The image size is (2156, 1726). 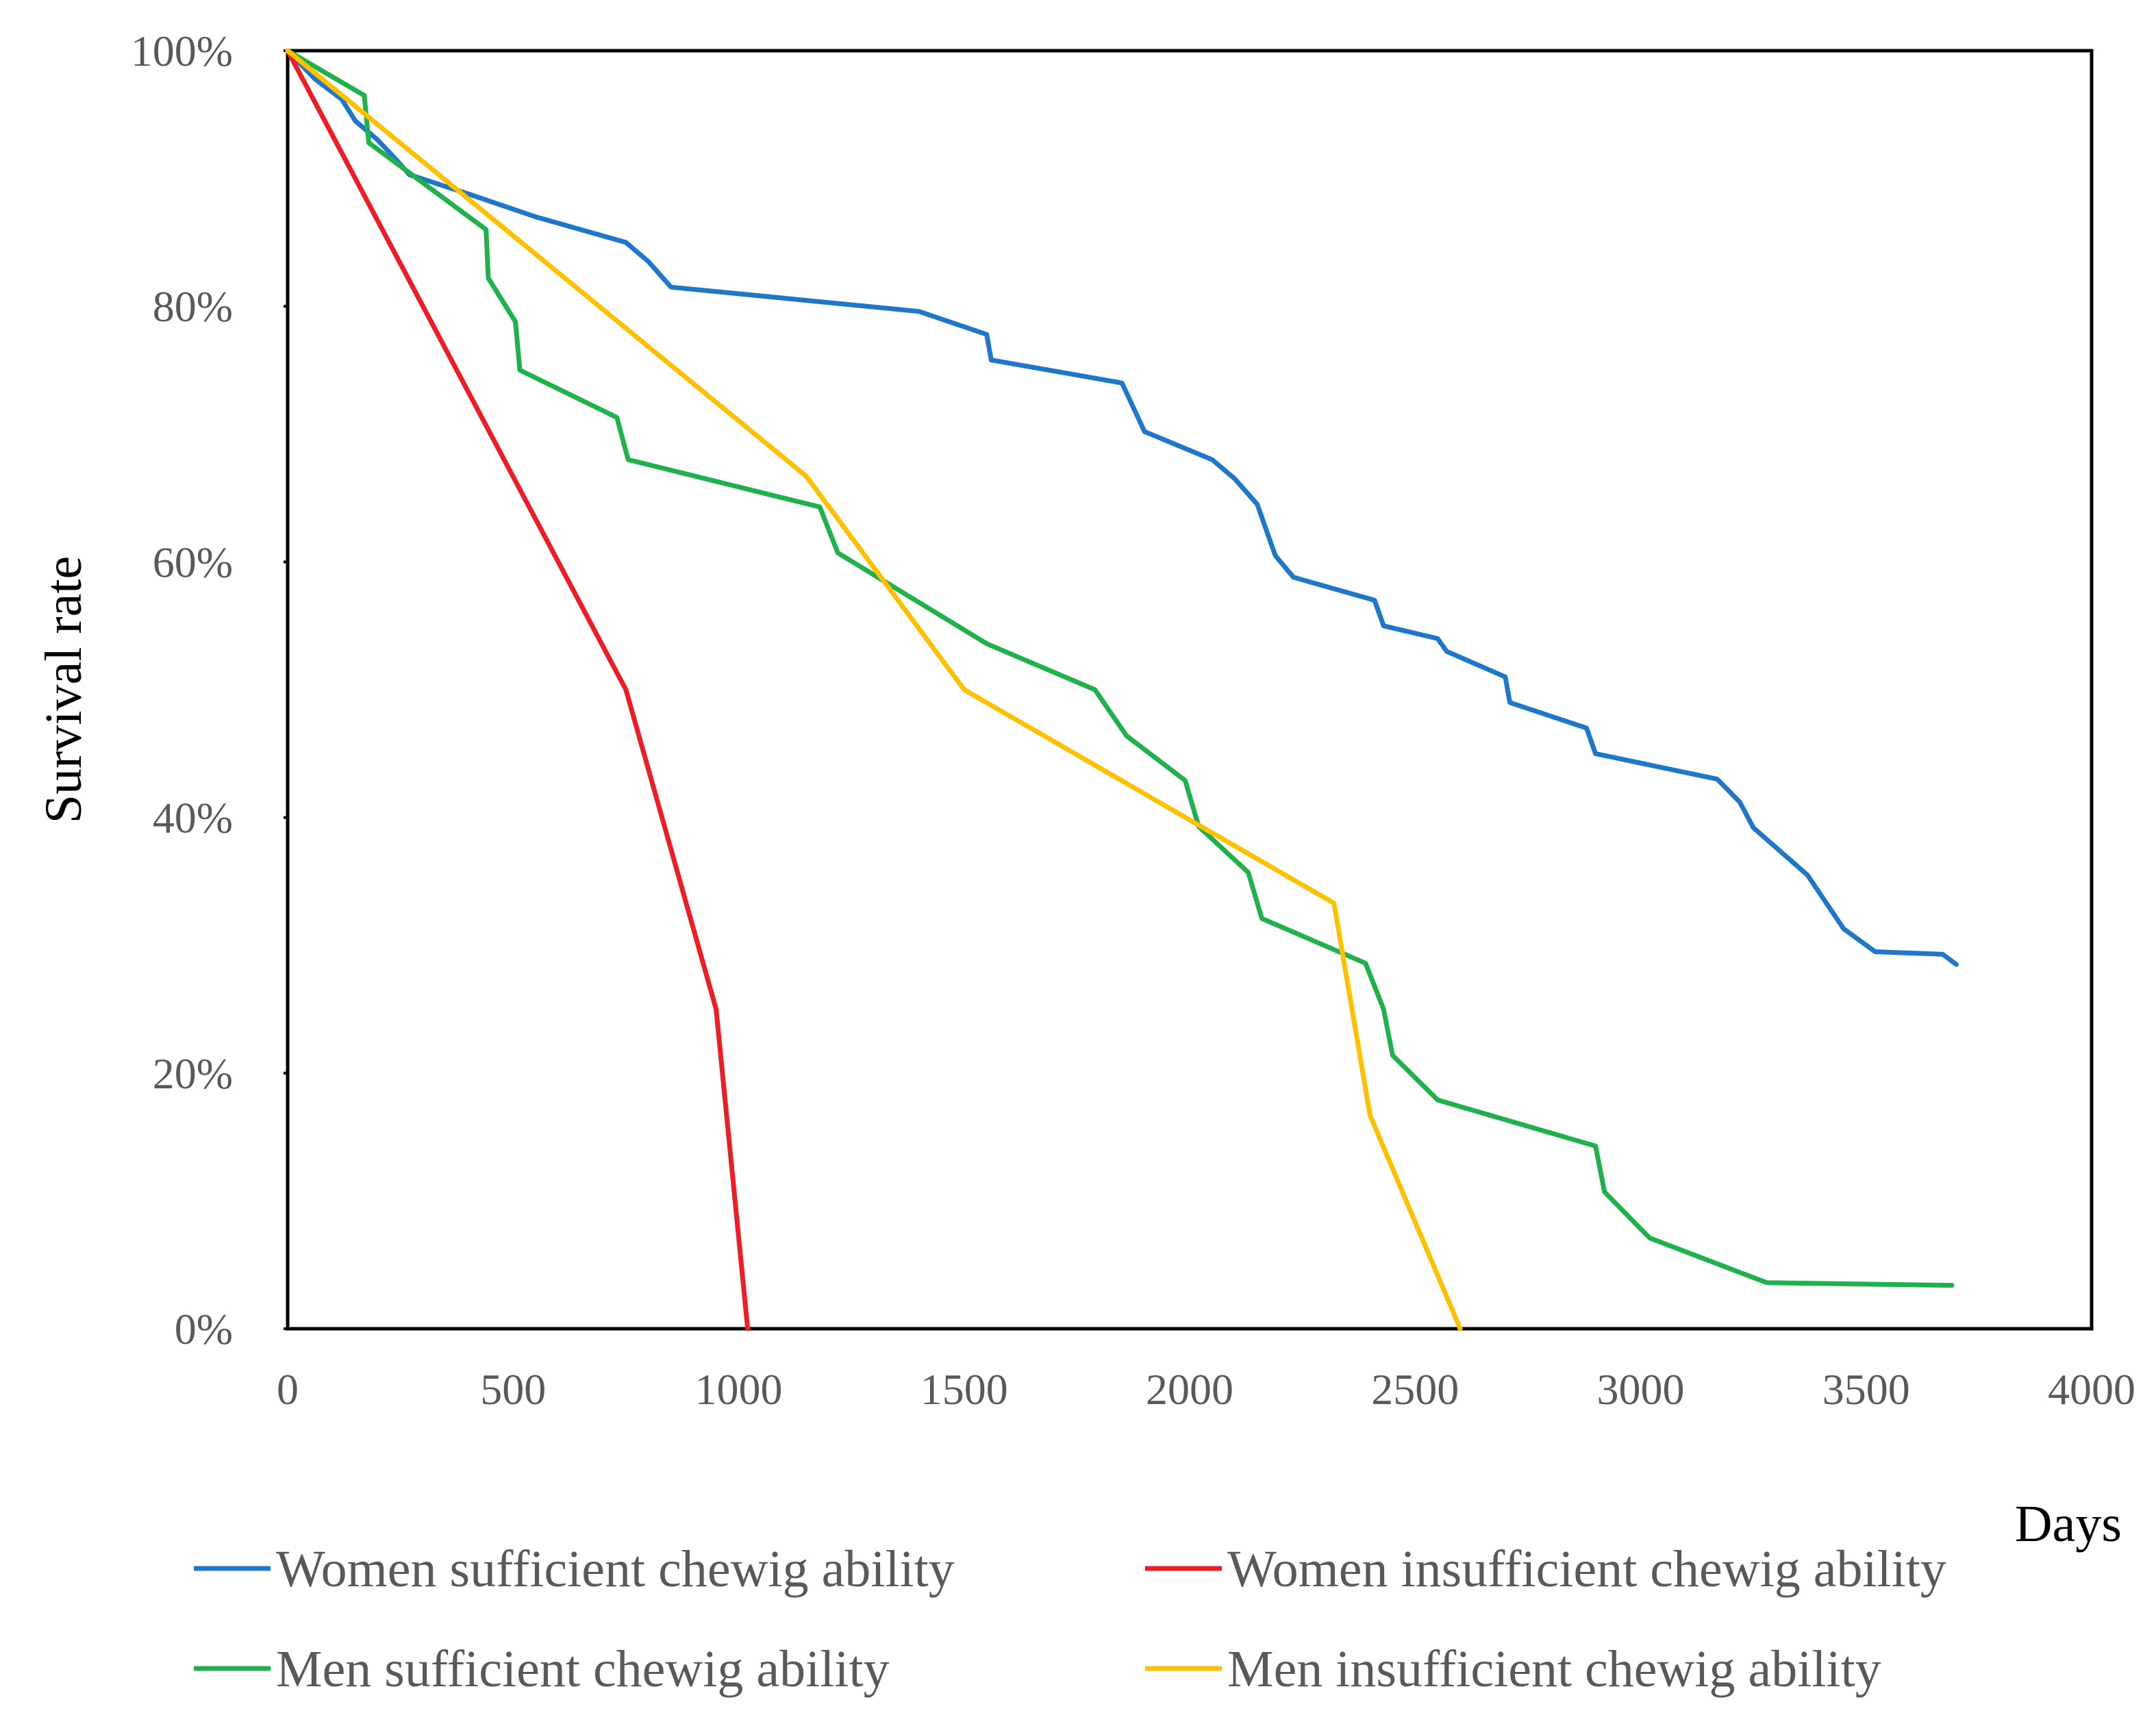 I want to click on y-axis-title: Survival rate, so click(x=63, y=689).